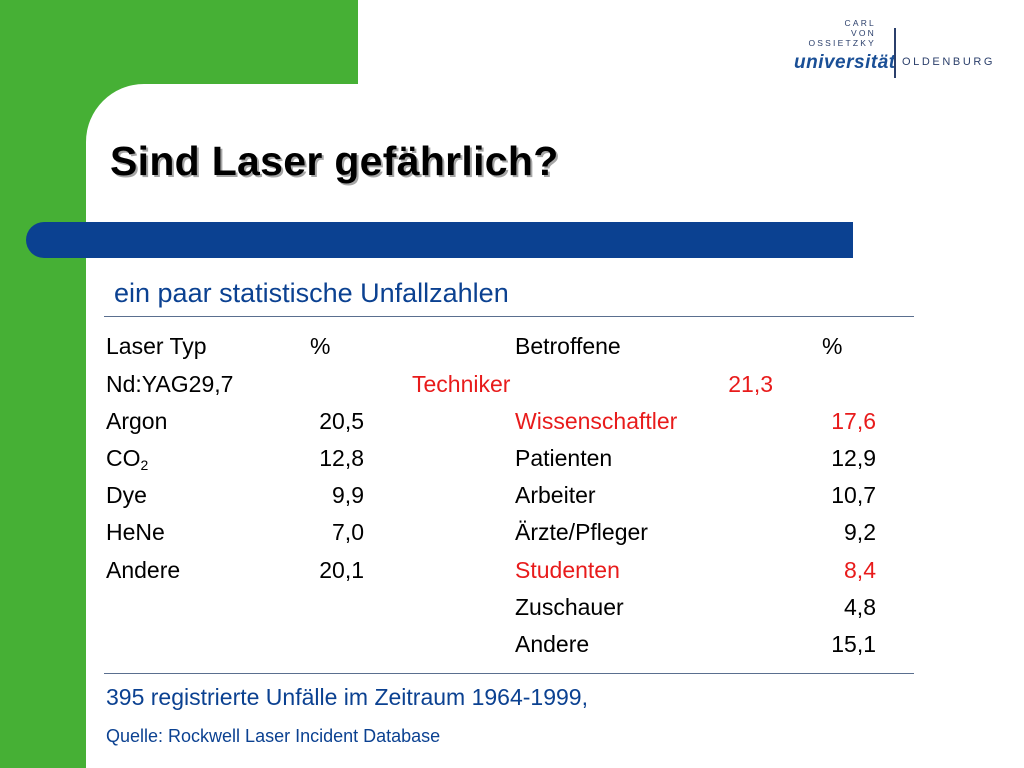 Image resolution: width=1024 pixels, height=768 pixels. Describe the element at coordinates (845, 62) in the screenshot. I see `logo-universitaet: universität` at that location.